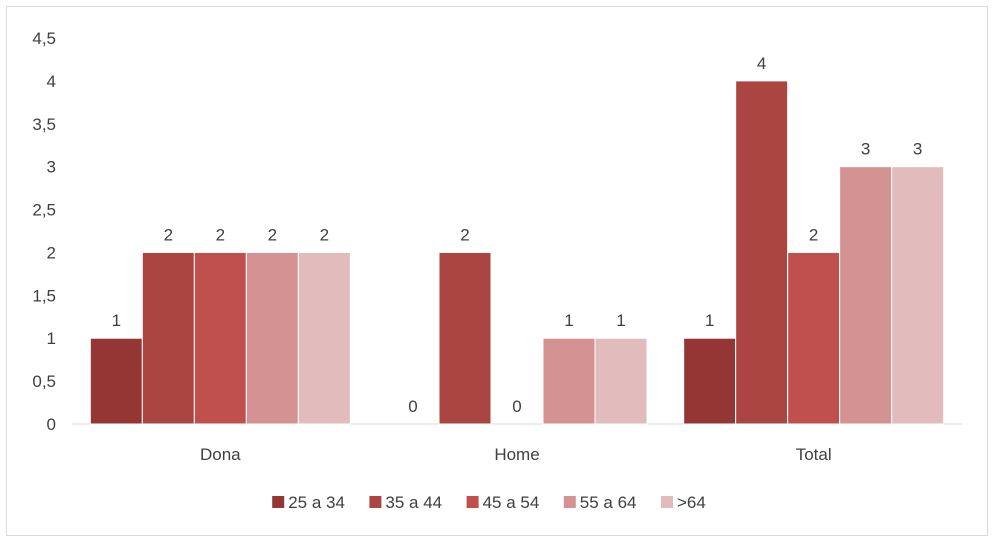 The width and height of the screenshot is (994, 542). Describe the element at coordinates (44, 381) in the screenshot. I see `y-tick-label: 0,5` at that location.